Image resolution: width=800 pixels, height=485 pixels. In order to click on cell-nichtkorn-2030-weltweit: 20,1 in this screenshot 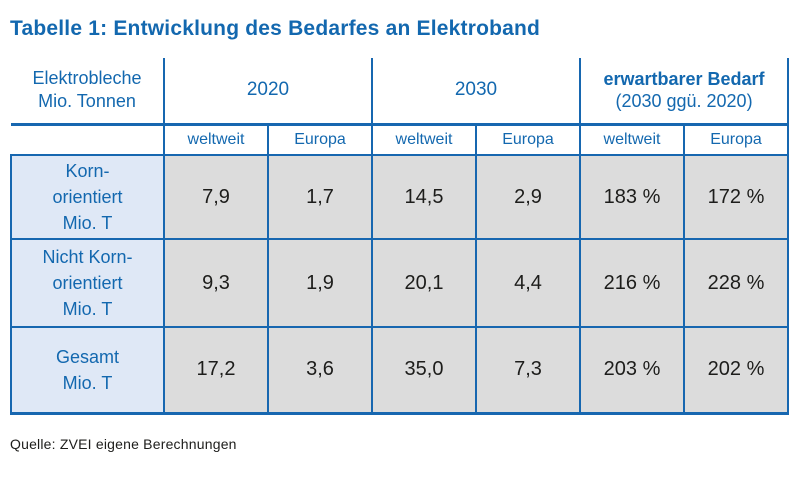, I will do `click(424, 283)`.